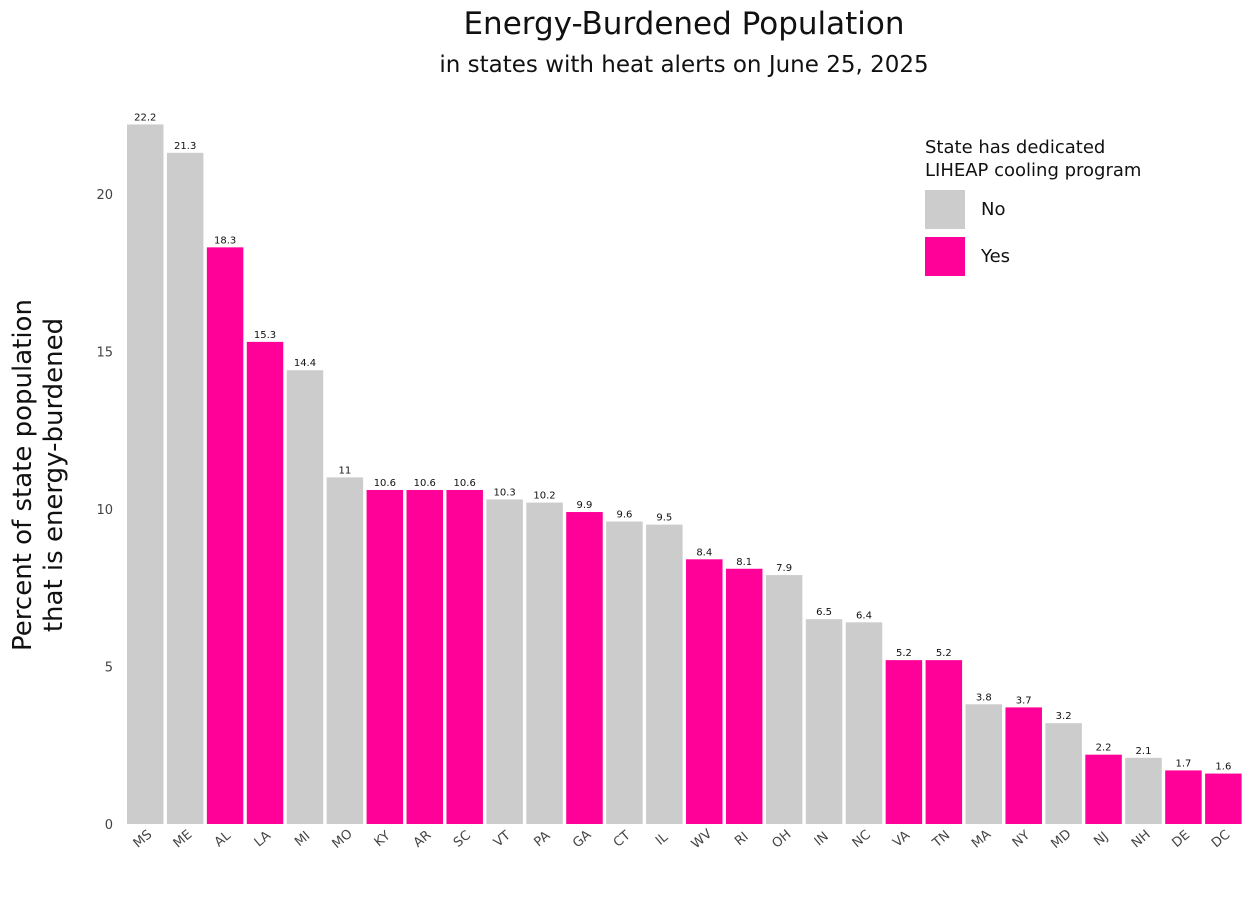  I want to click on value-label-wv: 8.4, so click(704, 552).